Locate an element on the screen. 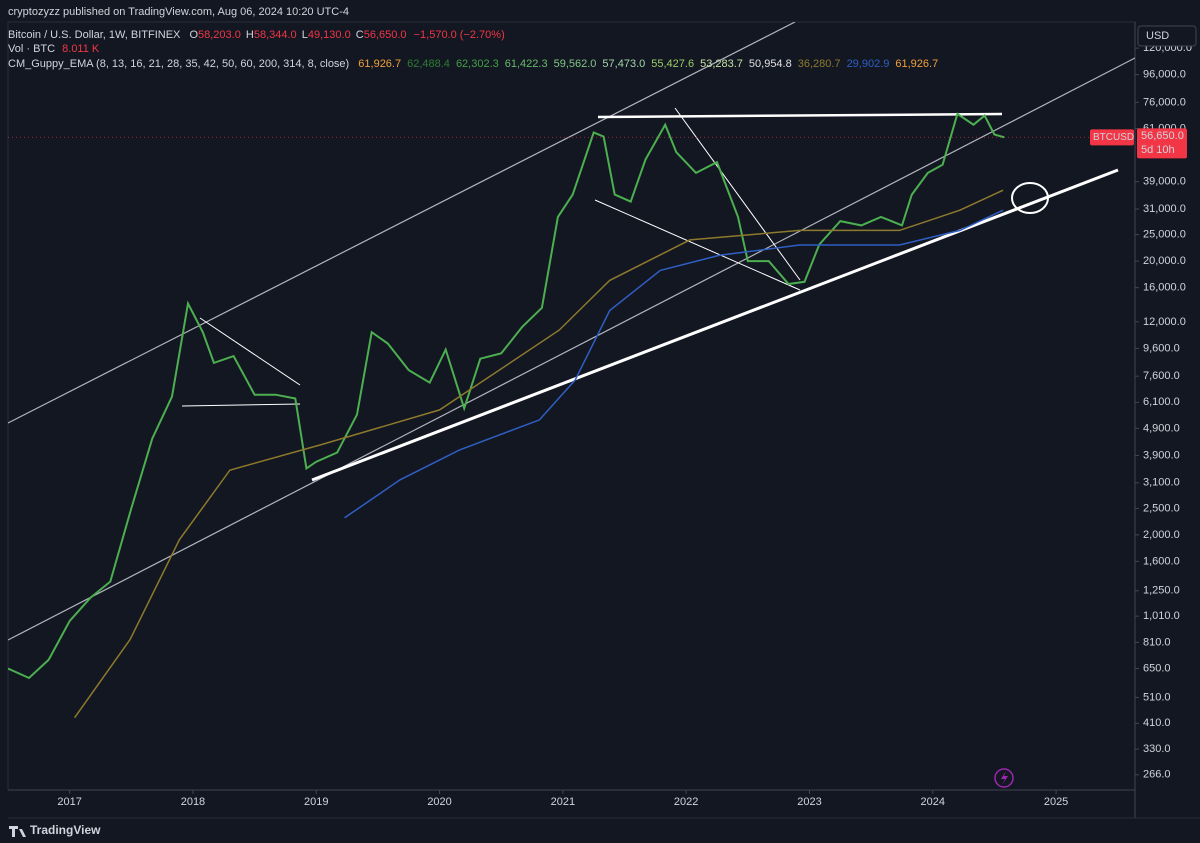 The width and height of the screenshot is (1200, 843). event-icon is located at coordinates (1004, 778).